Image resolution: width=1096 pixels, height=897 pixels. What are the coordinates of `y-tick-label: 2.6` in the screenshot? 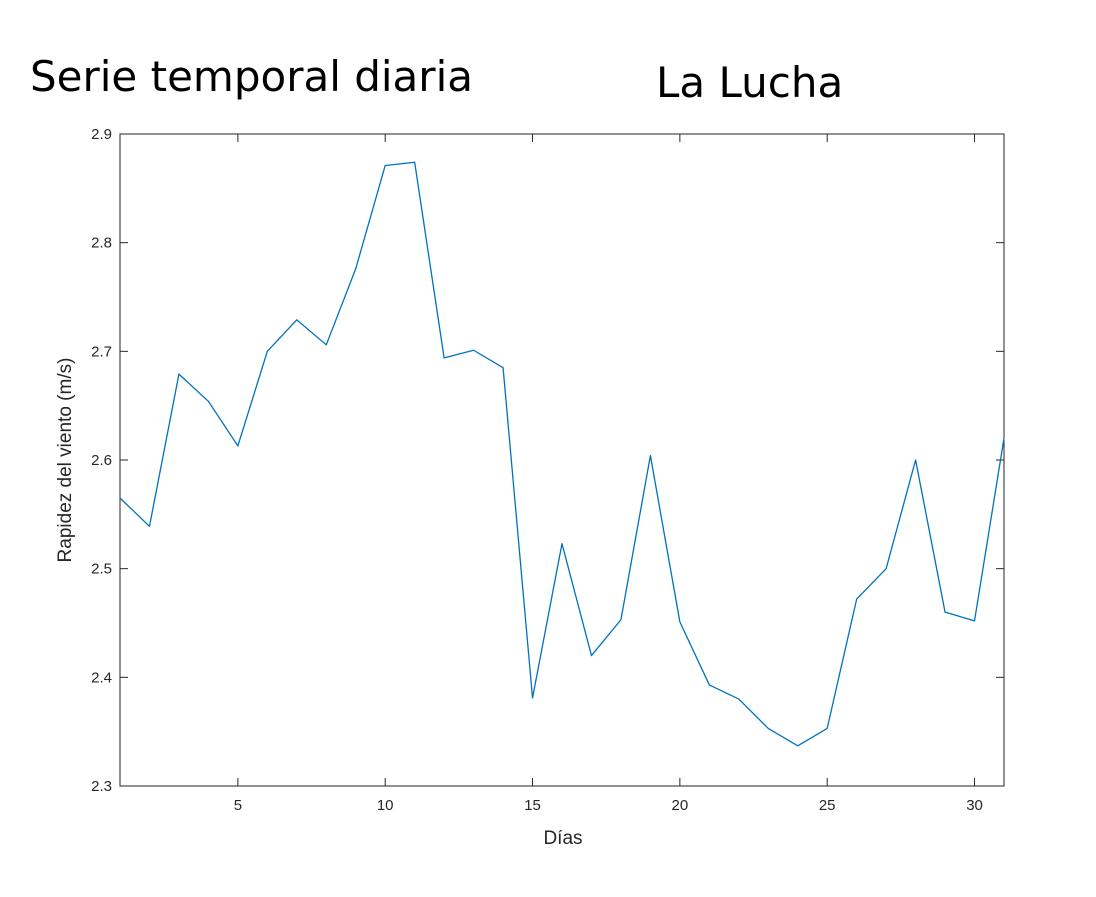 It's located at (101, 460).